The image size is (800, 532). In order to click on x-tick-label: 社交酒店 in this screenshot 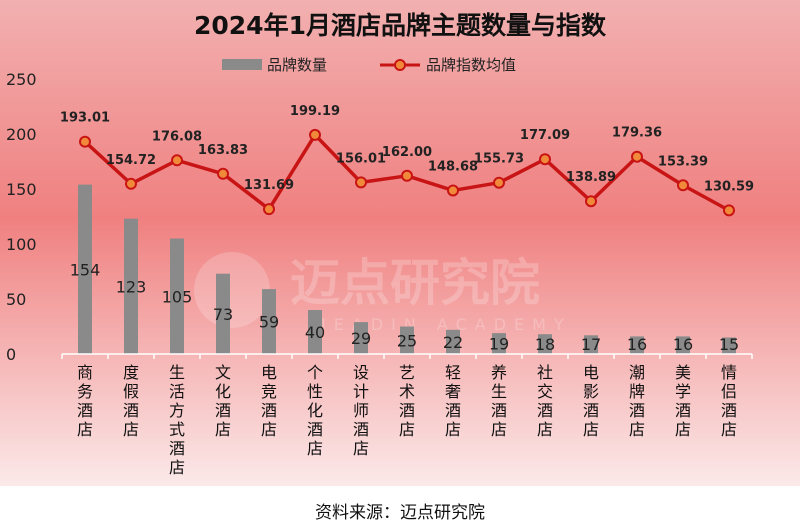, I will do `click(545, 401)`.